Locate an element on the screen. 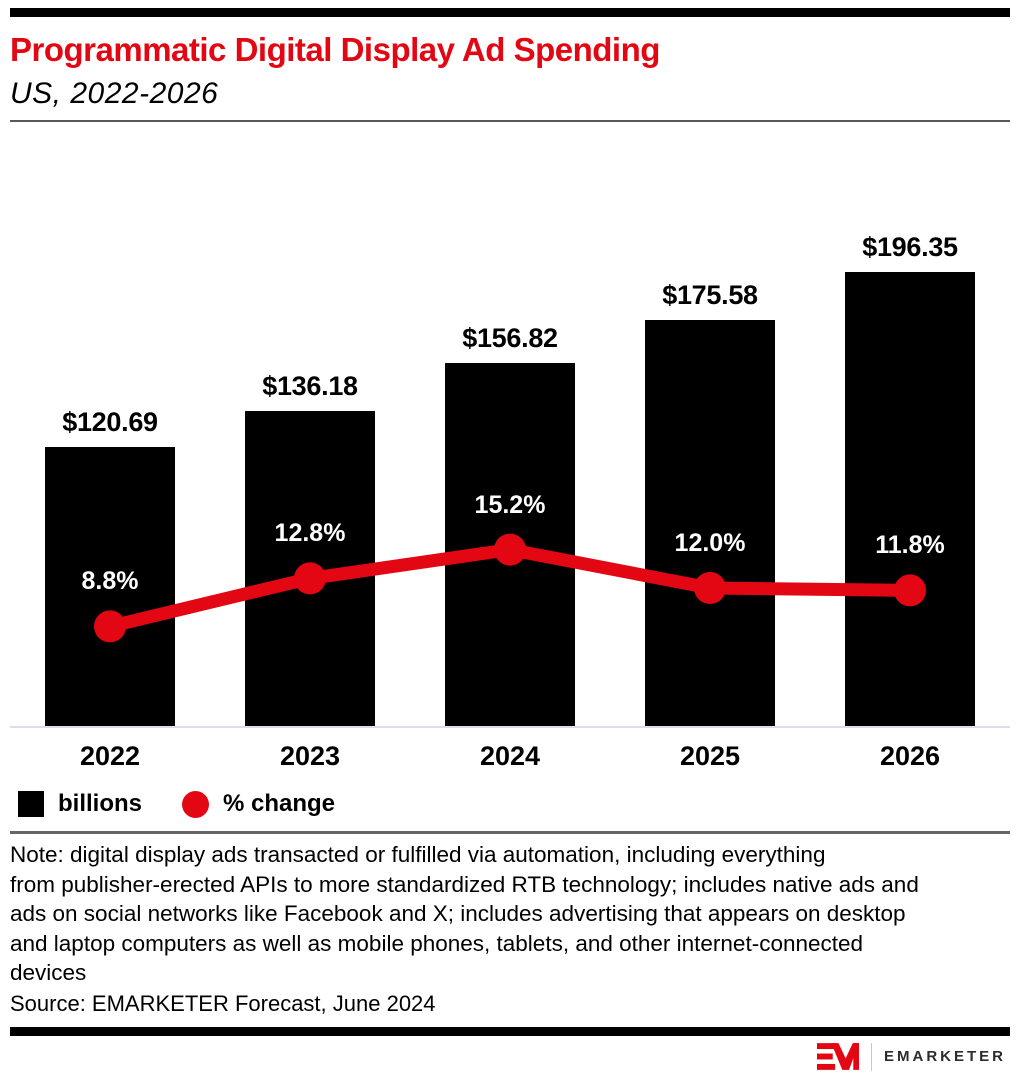 The image size is (1020, 1080). pct-change-label: 12.0% is located at coordinates (710, 543).